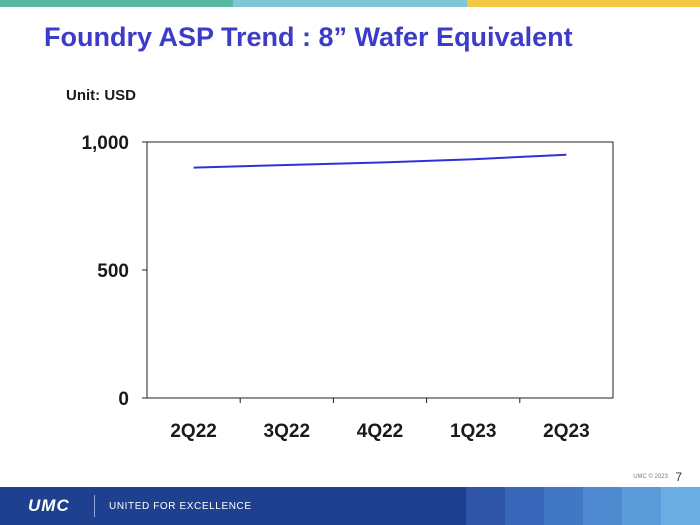 This screenshot has width=700, height=525. Describe the element at coordinates (193, 431) in the screenshot. I see `x-tick-label: 2Q22` at that location.